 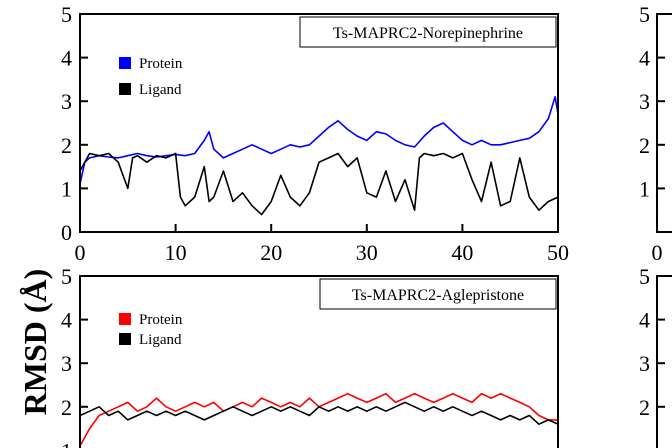 What do you see at coordinates (74, 123) in the screenshot?
I see `y-ticks: 0 1 2 3 4 5` at bounding box center [74, 123].